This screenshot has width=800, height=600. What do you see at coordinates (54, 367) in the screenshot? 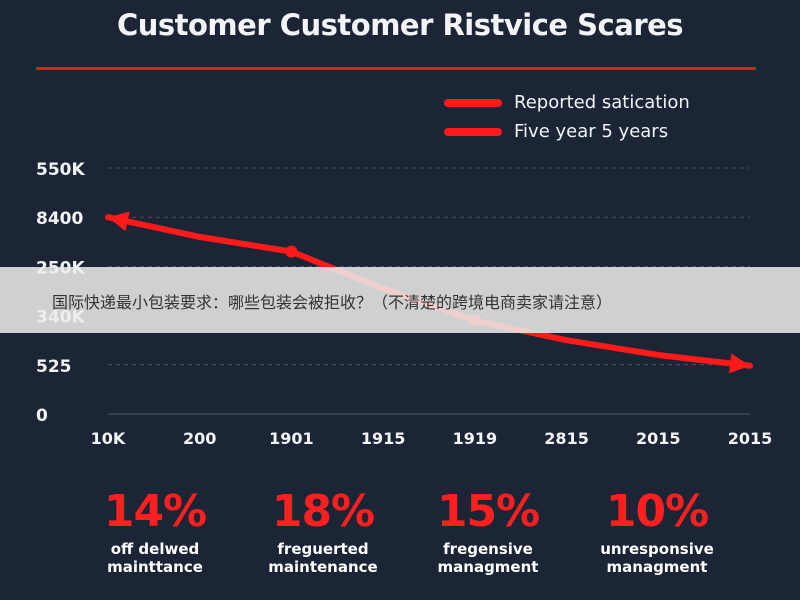
I see `y-tick-label: 525` at bounding box center [54, 367].